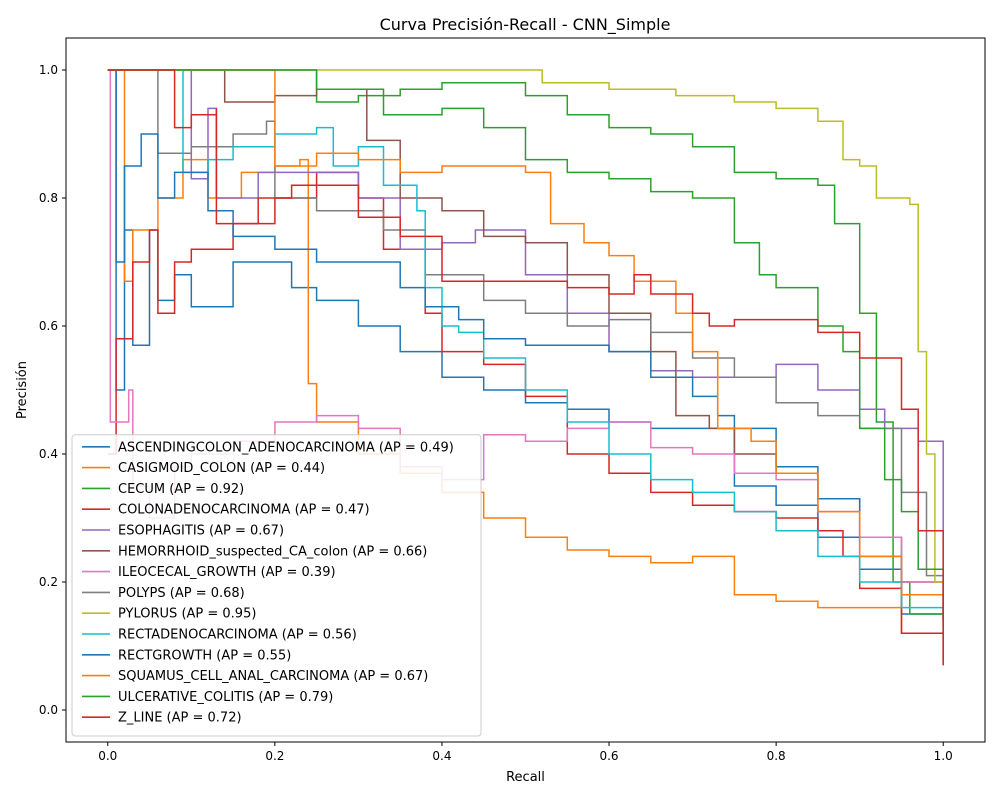 Image resolution: width=1000 pixels, height=800 pixels. I want to click on legend-entry: POLYPS (AP = 0.68), so click(181, 593).